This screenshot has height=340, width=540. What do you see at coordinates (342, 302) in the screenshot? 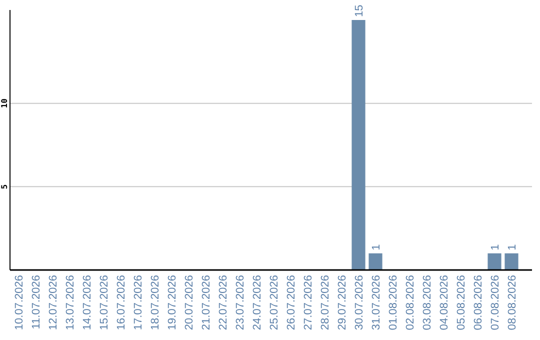
I see `x-tick-label: 29.07.2026` at bounding box center [342, 302].